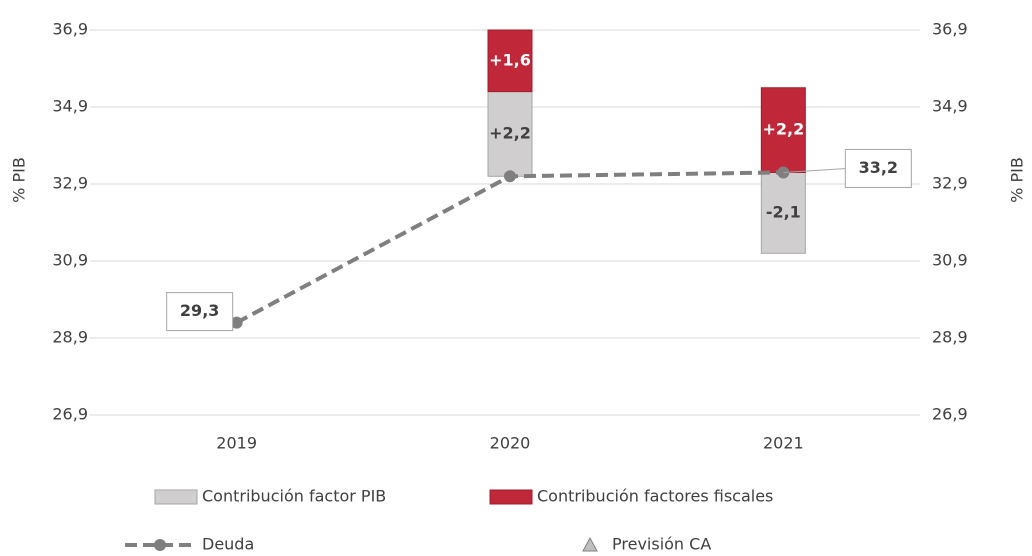 The image size is (1032, 556). I want to click on label-leader, so click(815, 170).